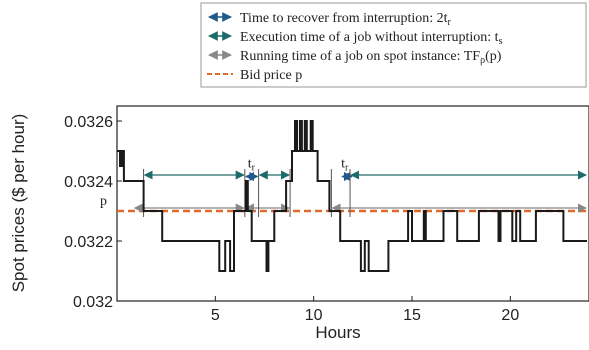  Describe the element at coordinates (493, 56) in the screenshot. I see `text-suffix: (p)` at that location.